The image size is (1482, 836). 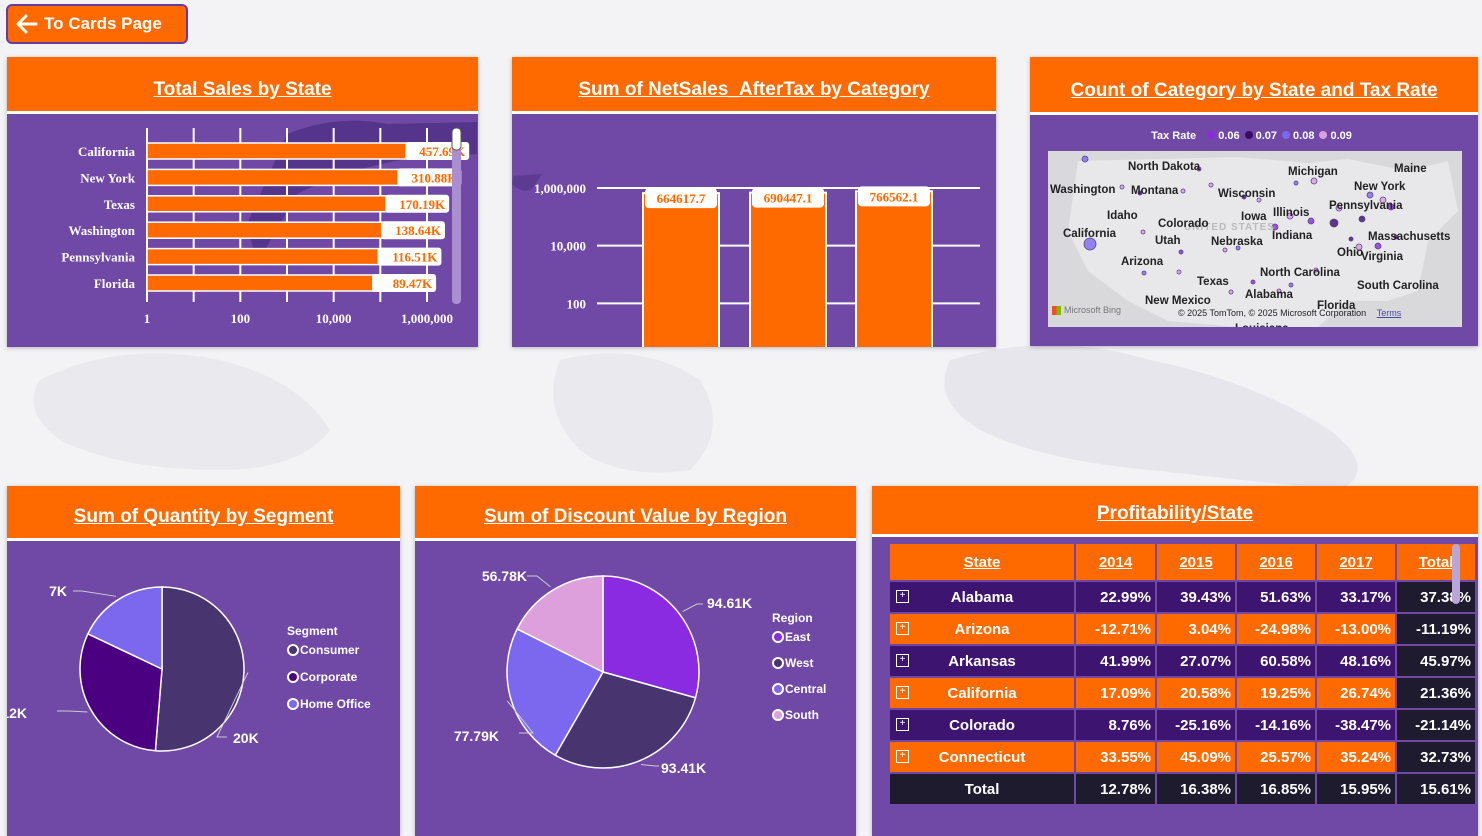 I want to click on category-label: Pennsylvania, so click(x=98, y=257).